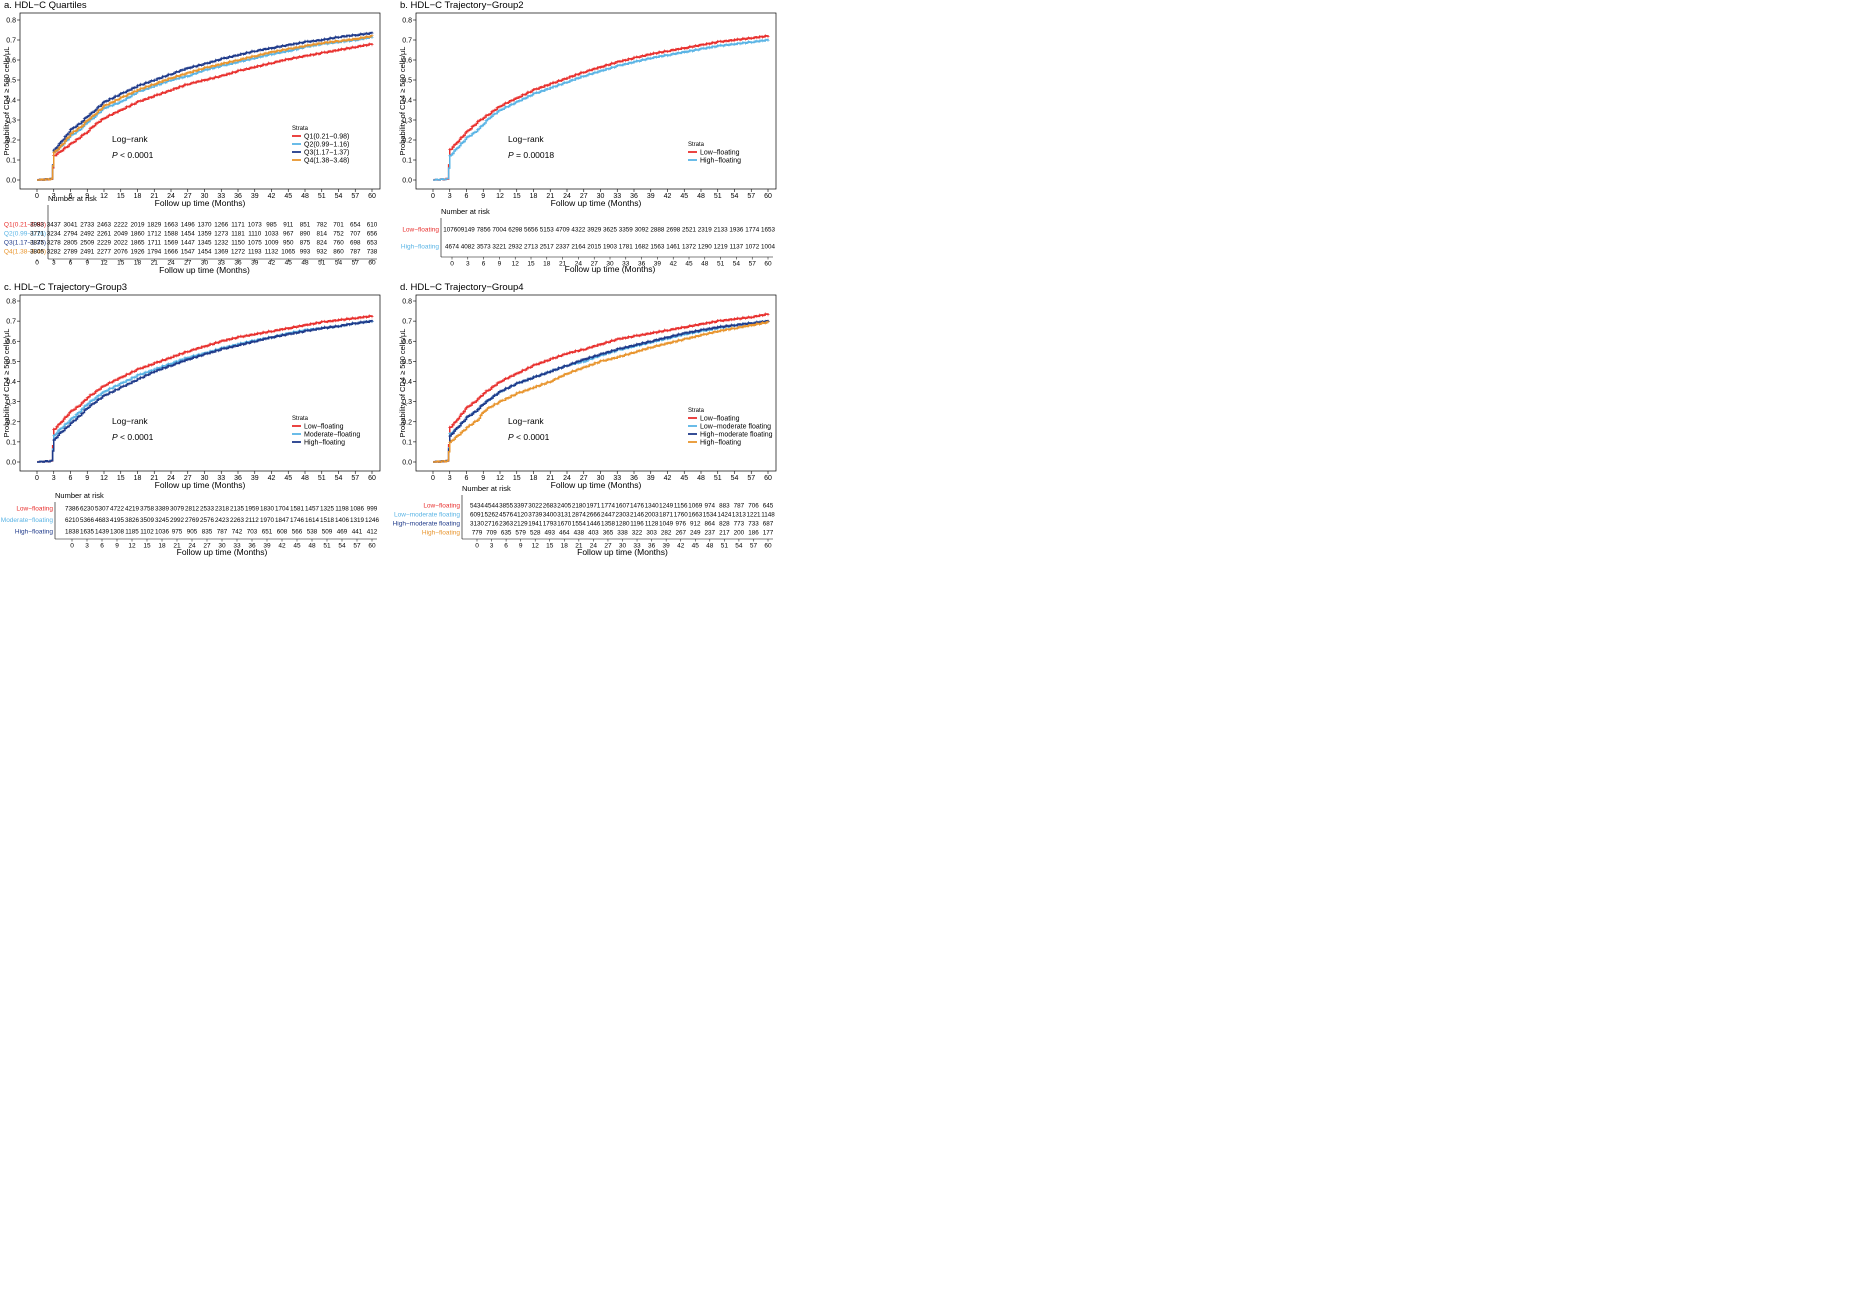 The height and width of the screenshot is (1312, 1850). What do you see at coordinates (326, 137) in the screenshot?
I see `legend-label: Q1(0.21−0.98)` at bounding box center [326, 137].